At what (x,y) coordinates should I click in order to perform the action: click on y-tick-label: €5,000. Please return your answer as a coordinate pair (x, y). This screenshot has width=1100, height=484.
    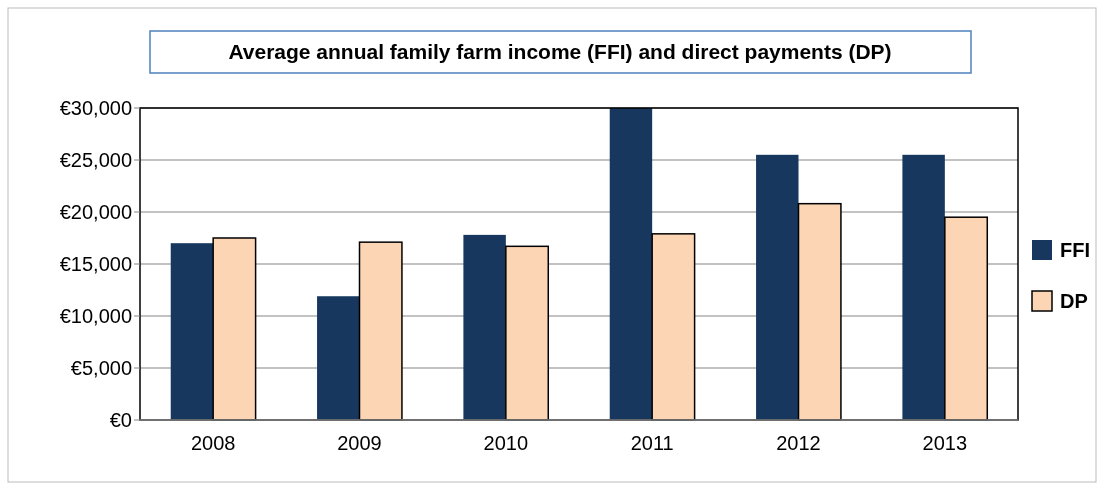
    Looking at the image, I should click on (101, 368).